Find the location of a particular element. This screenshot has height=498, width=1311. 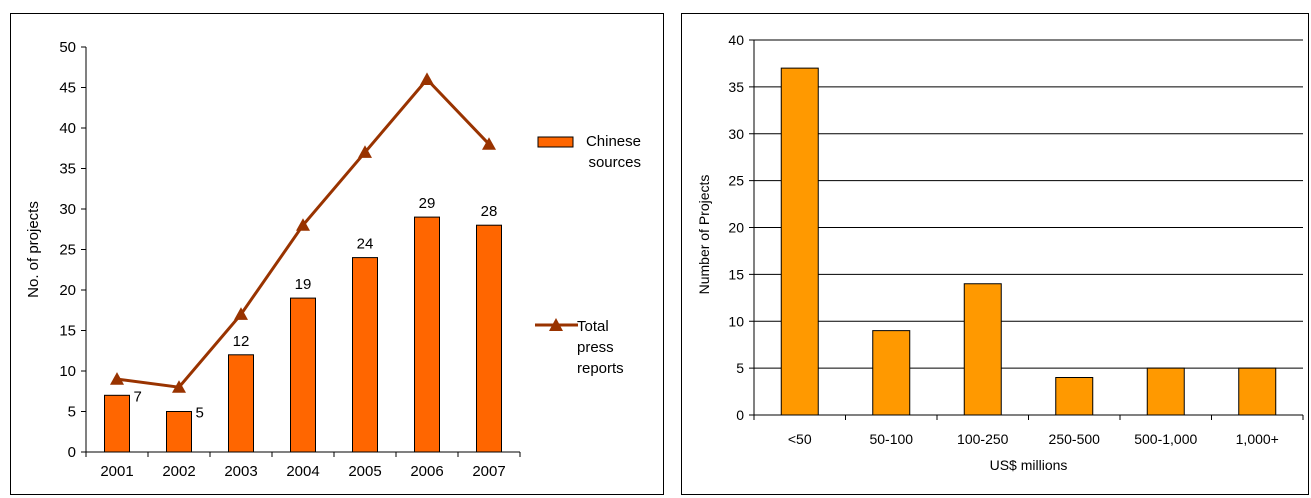

x-tick-label: 500-1,000 is located at coordinates (1165, 439).